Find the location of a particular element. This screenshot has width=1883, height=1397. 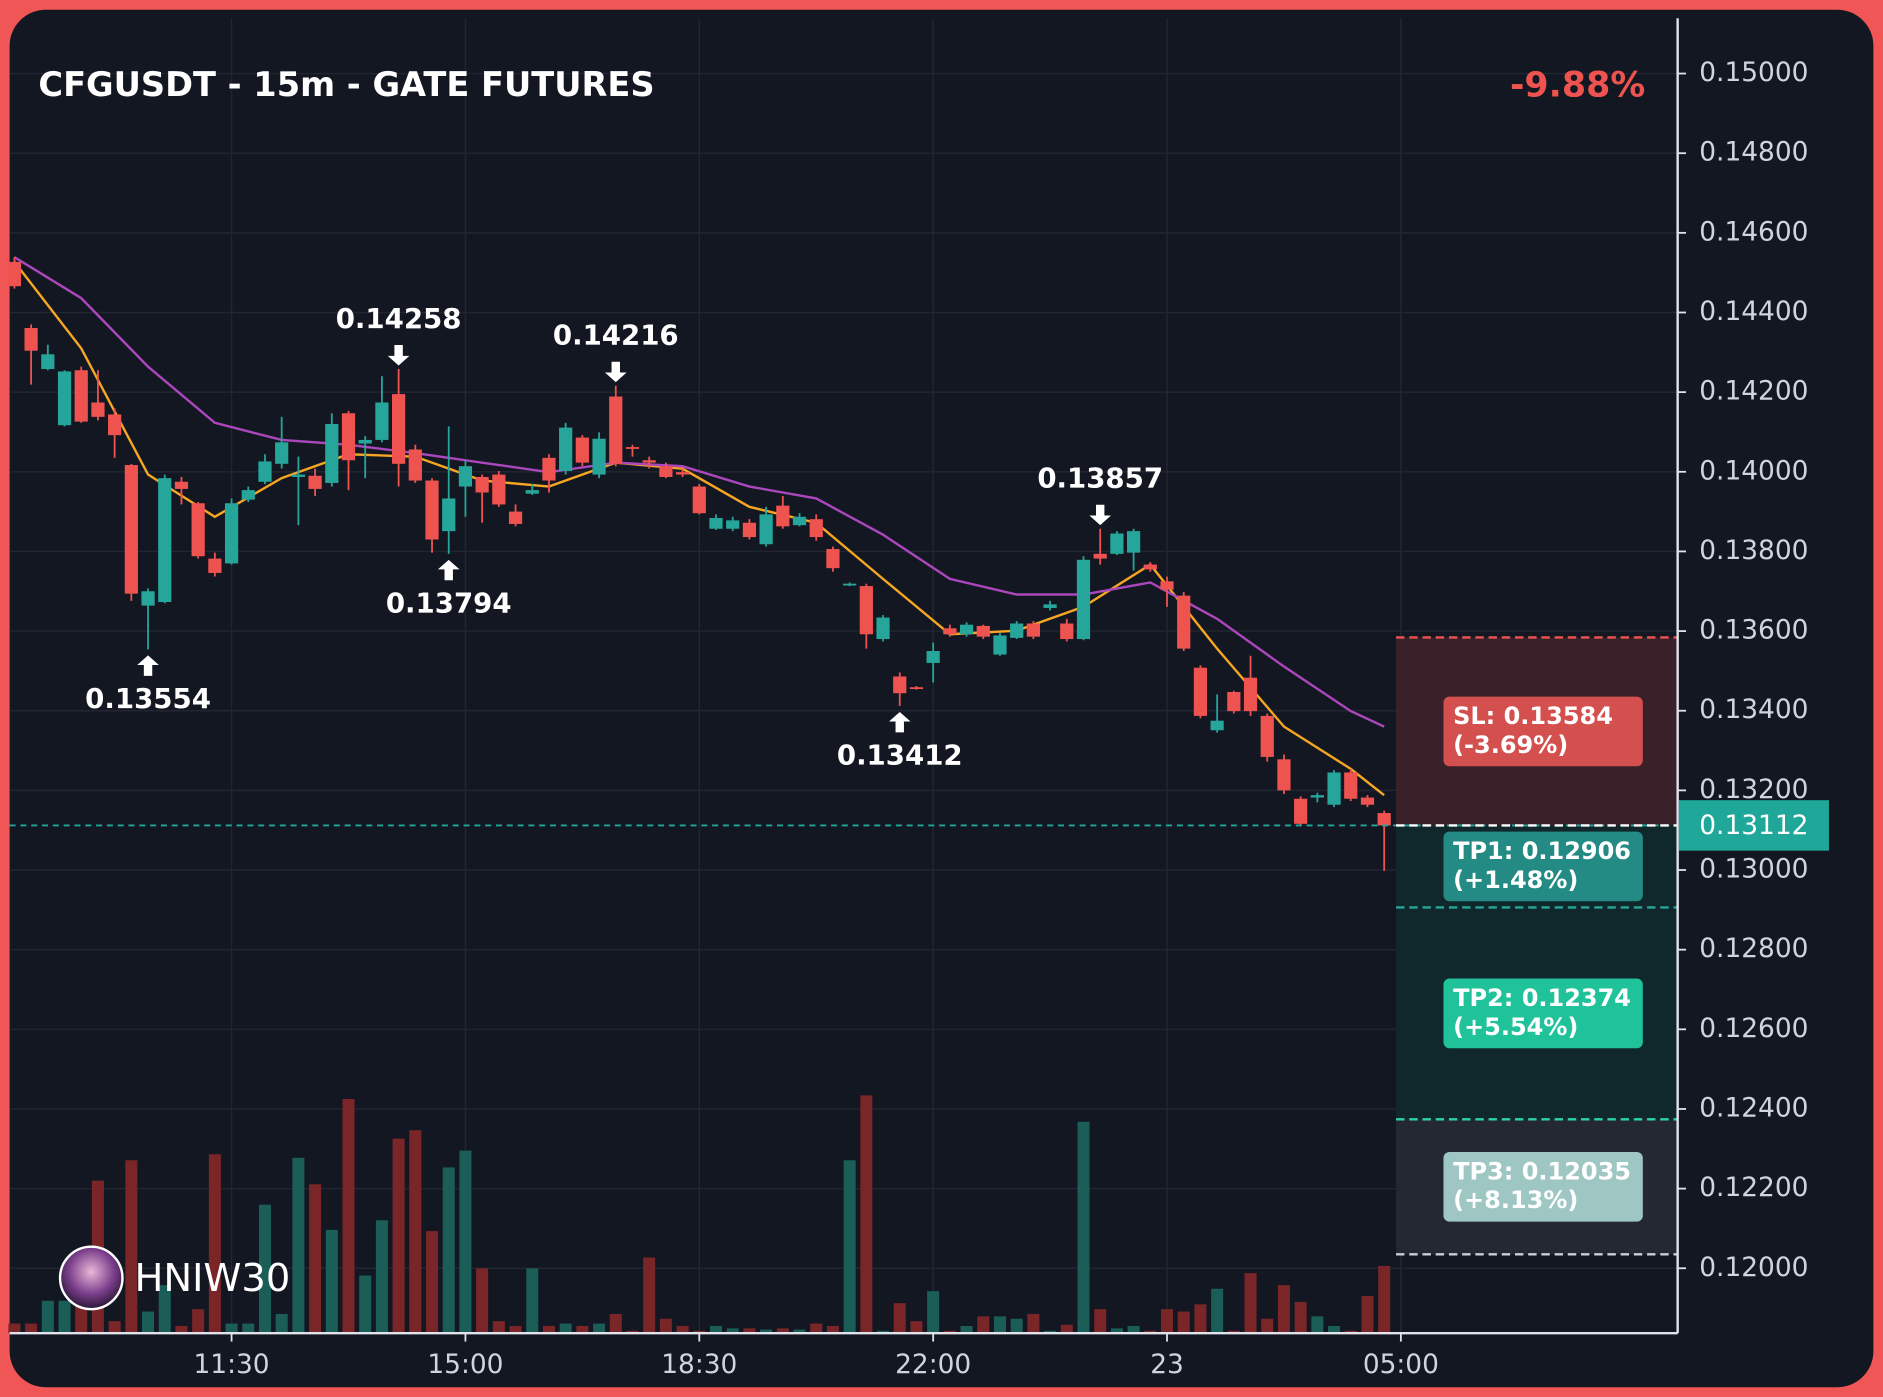

y-tick-label: 0.12400 is located at coordinates (1753, 1107).